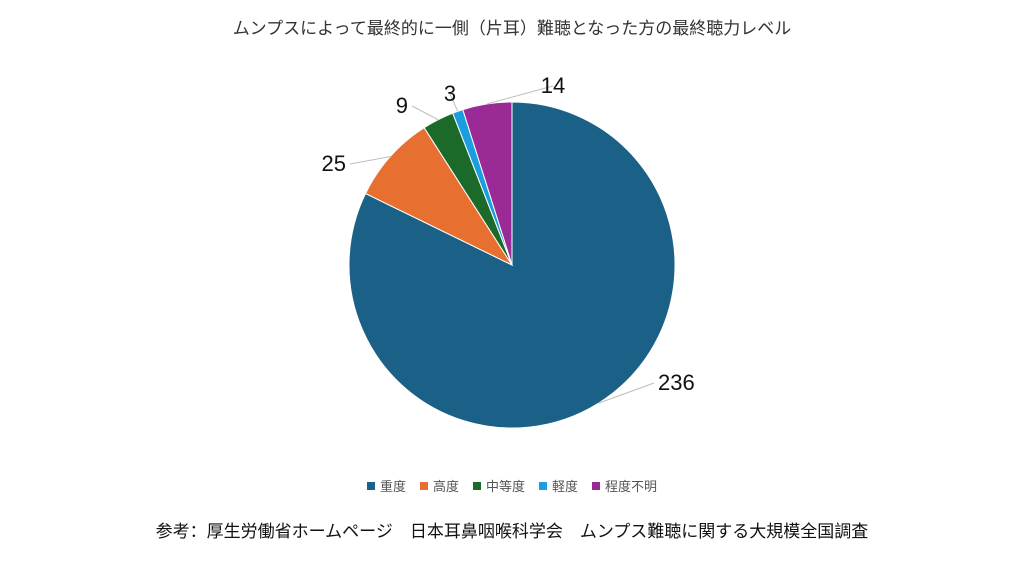 Image resolution: width=1024 pixels, height=568 pixels. I want to click on legend-item-2: 高度, so click(439, 485).